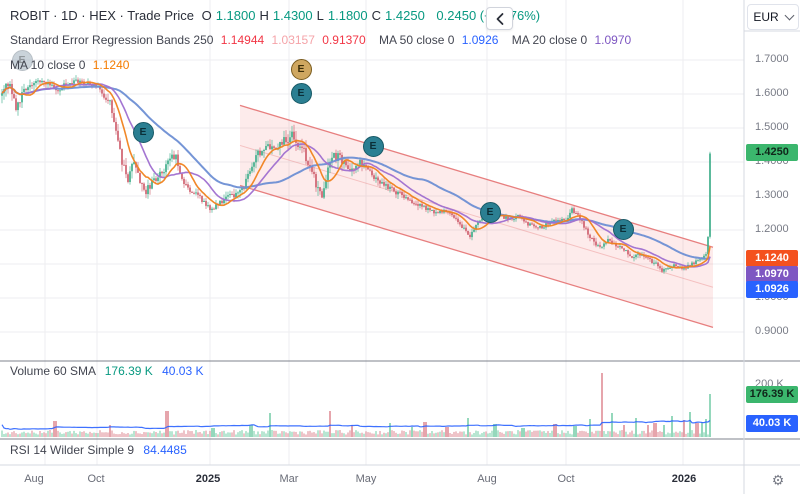 This screenshot has width=800, height=494. I want to click on price-badge: 1.0926, so click(772, 289).